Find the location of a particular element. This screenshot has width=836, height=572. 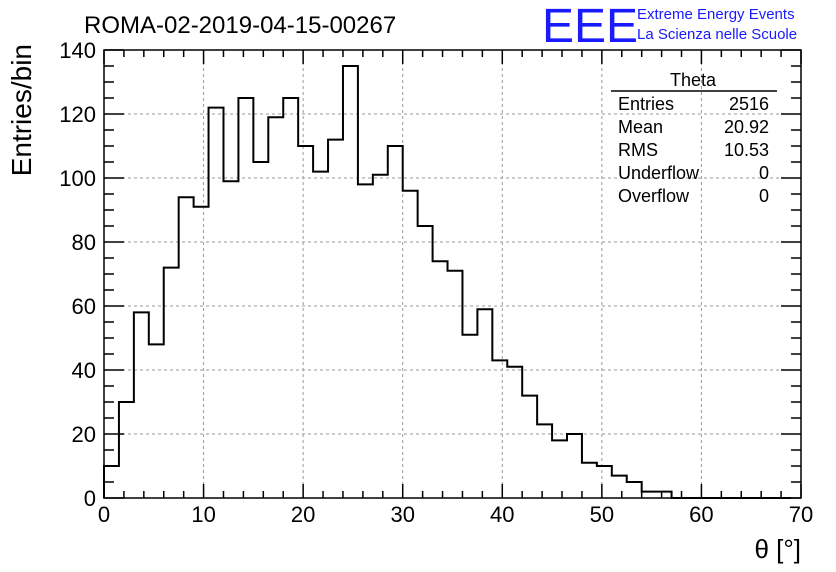

chart-title: ROMA-02-2019-04-15-00267 is located at coordinates (240, 25).